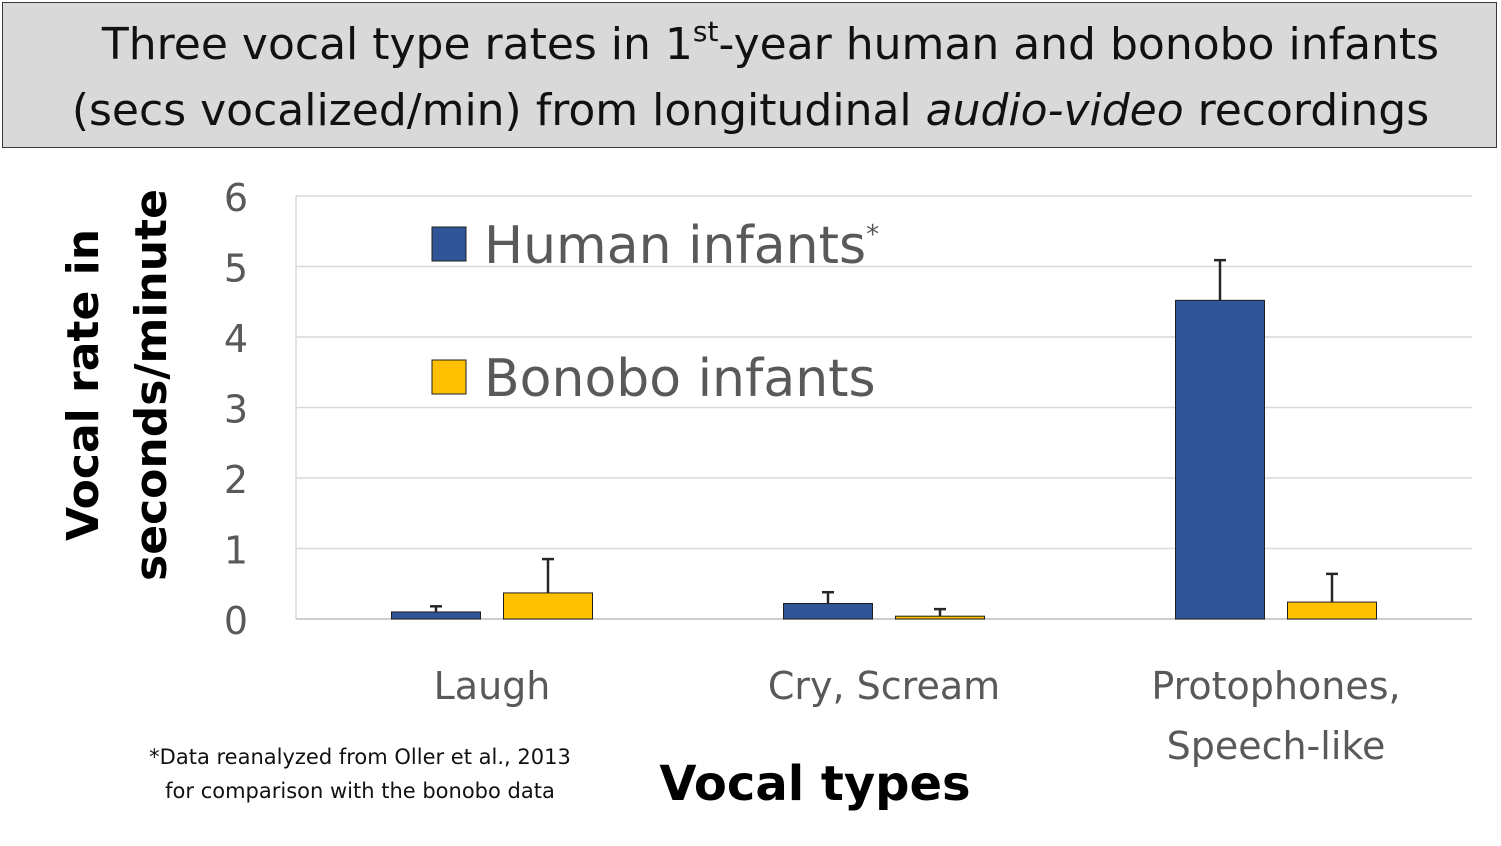  What do you see at coordinates (1054, 110) in the screenshot?
I see `title-italic: audio-video` at bounding box center [1054, 110].